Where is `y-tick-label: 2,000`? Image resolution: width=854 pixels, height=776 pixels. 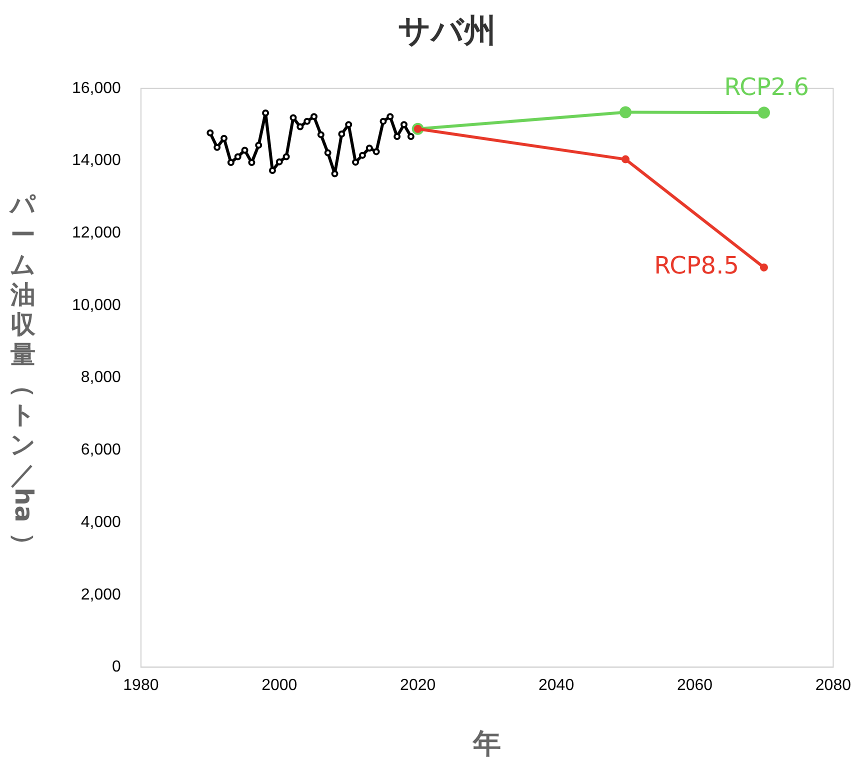 y-tick-label: 2,000 is located at coordinates (101, 595).